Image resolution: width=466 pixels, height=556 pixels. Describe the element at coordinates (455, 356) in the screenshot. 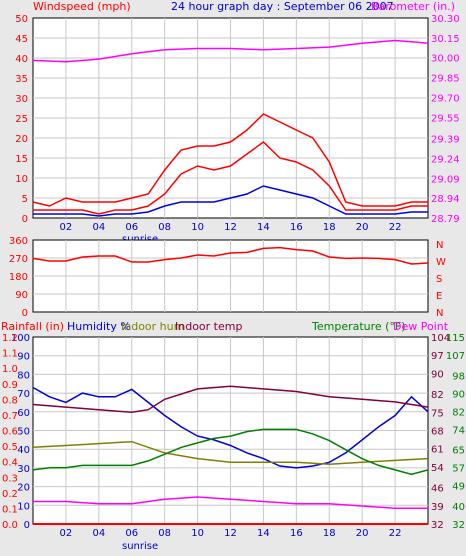

I see `y-tick-label-temperature: 107` at that location.